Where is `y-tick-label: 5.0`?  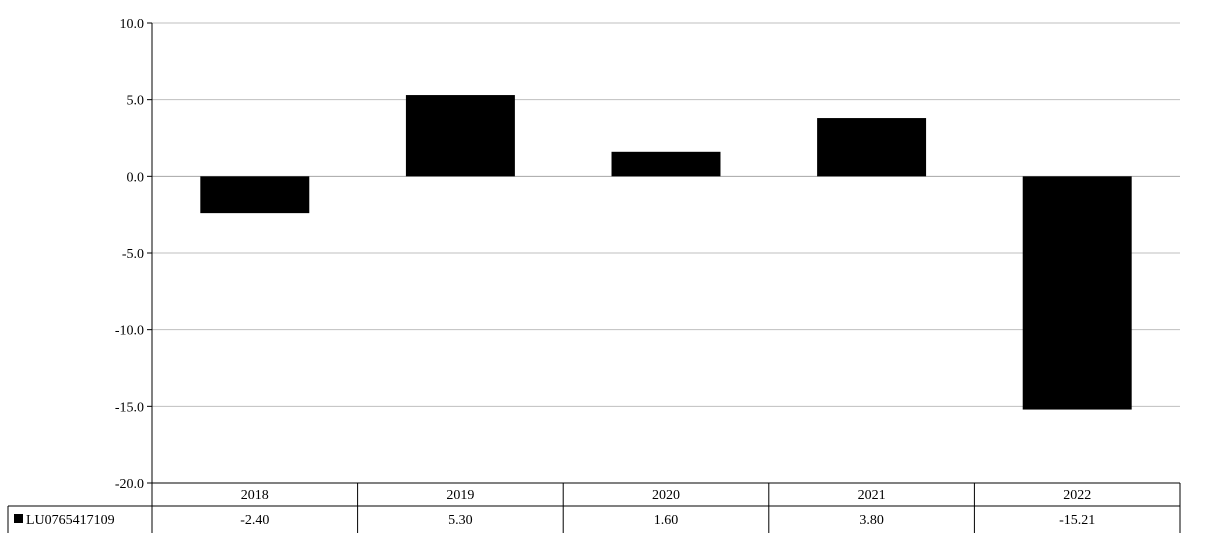 y-tick-label: 5.0 is located at coordinates (136, 101).